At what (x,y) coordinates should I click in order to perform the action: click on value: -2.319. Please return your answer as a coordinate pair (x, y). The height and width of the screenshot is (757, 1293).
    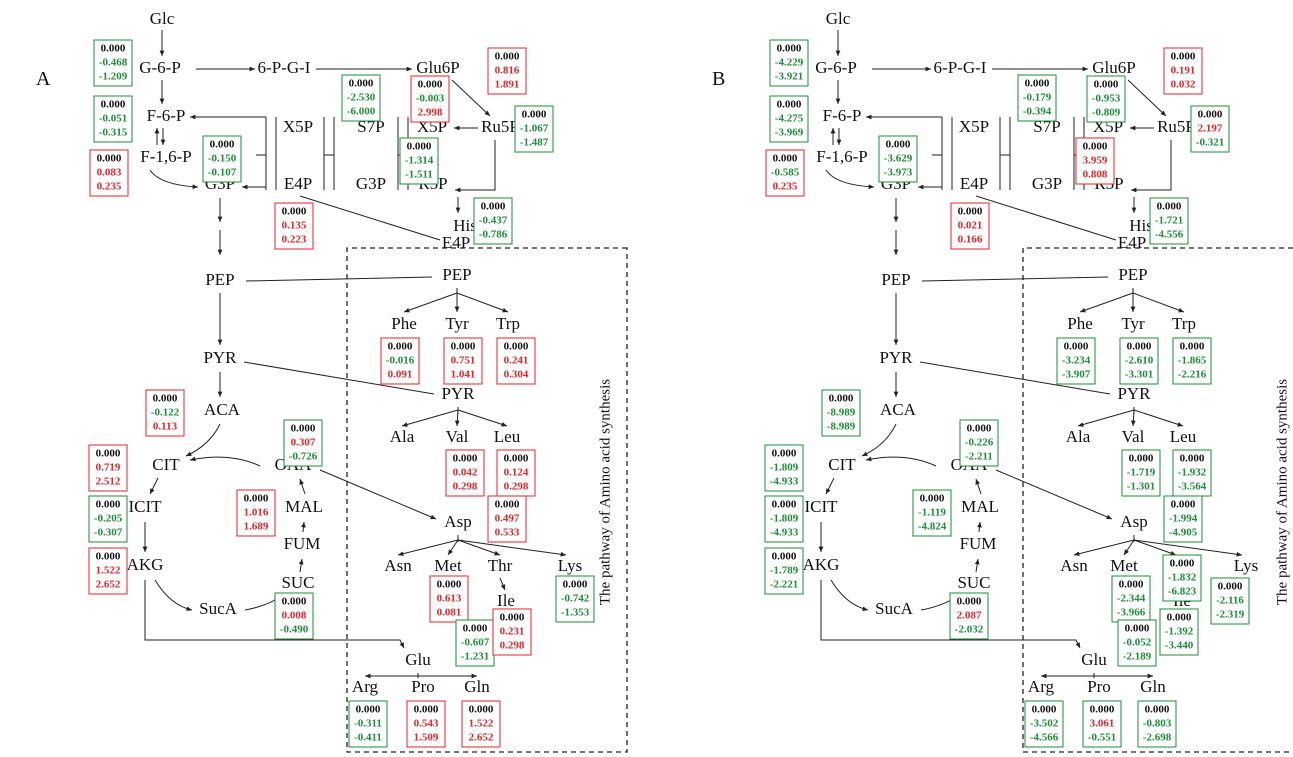
    Looking at the image, I should click on (1230, 615).